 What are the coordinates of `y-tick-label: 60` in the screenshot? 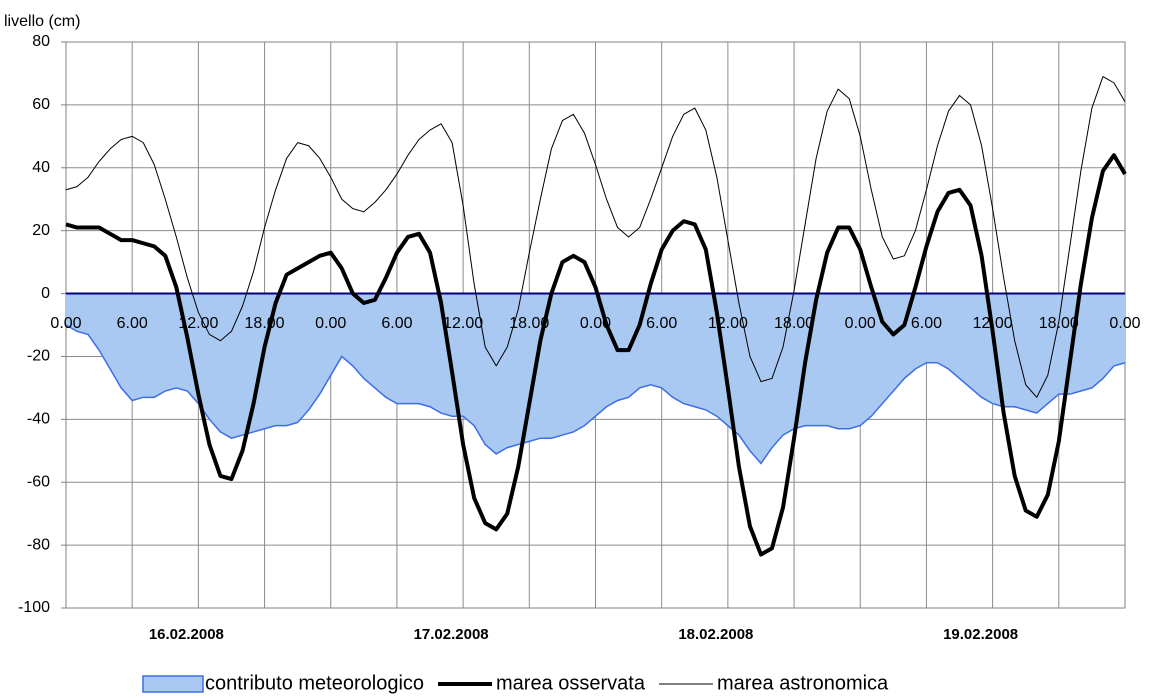 It's located at (41, 104).